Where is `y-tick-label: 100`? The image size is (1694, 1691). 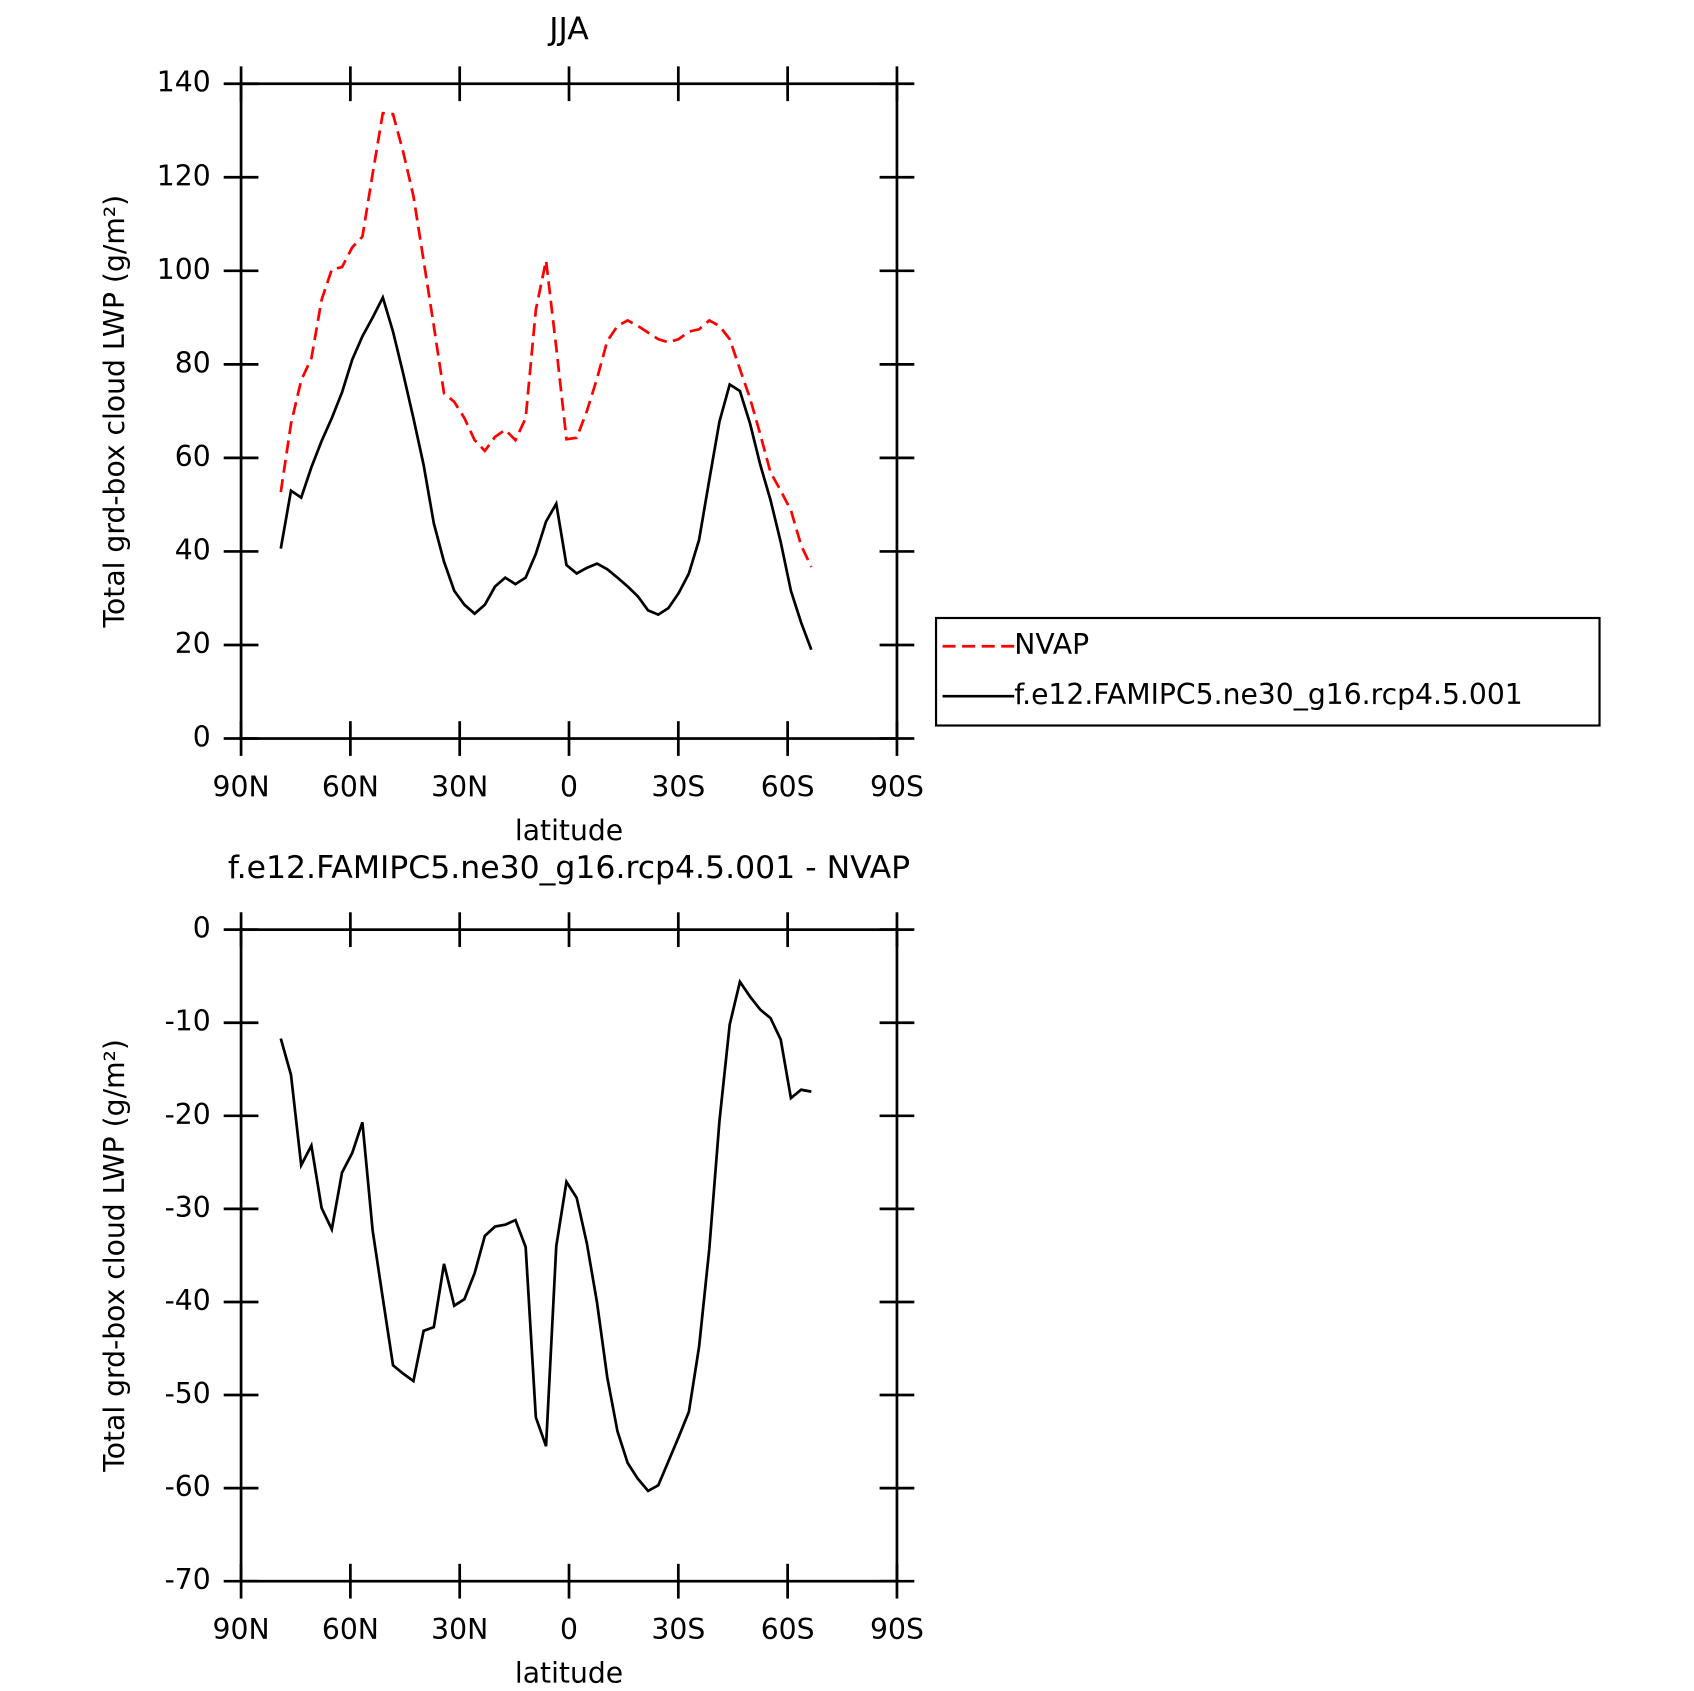 y-tick-label: 100 is located at coordinates (184, 269).